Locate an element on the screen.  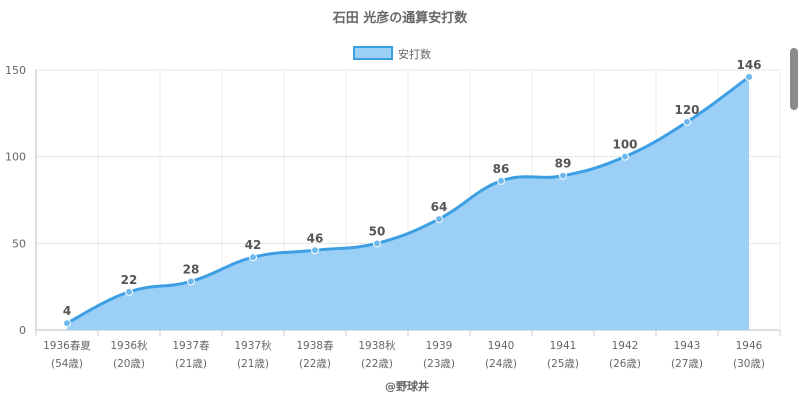
x-tick-label: 1939 is located at coordinates (439, 346).